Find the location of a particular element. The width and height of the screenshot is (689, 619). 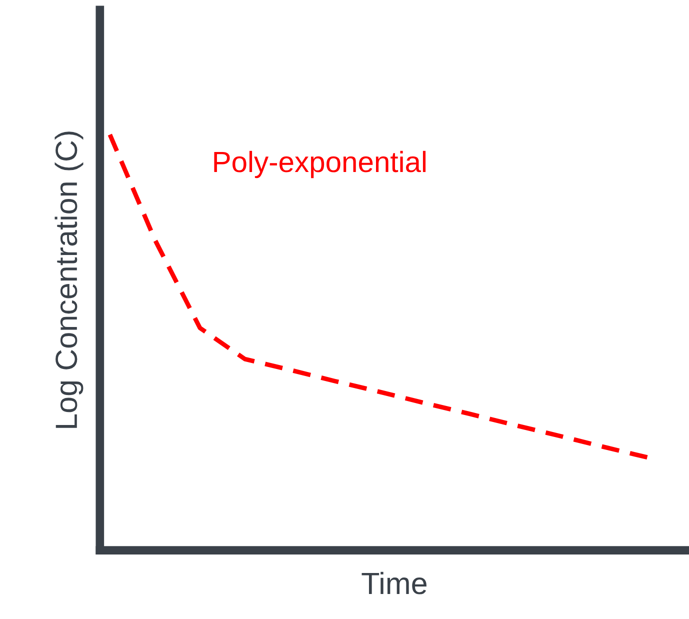

x-axis-title: Time is located at coordinates (394, 583).